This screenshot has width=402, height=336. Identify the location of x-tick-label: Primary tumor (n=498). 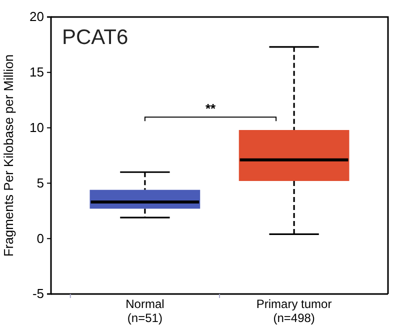
(294, 311).